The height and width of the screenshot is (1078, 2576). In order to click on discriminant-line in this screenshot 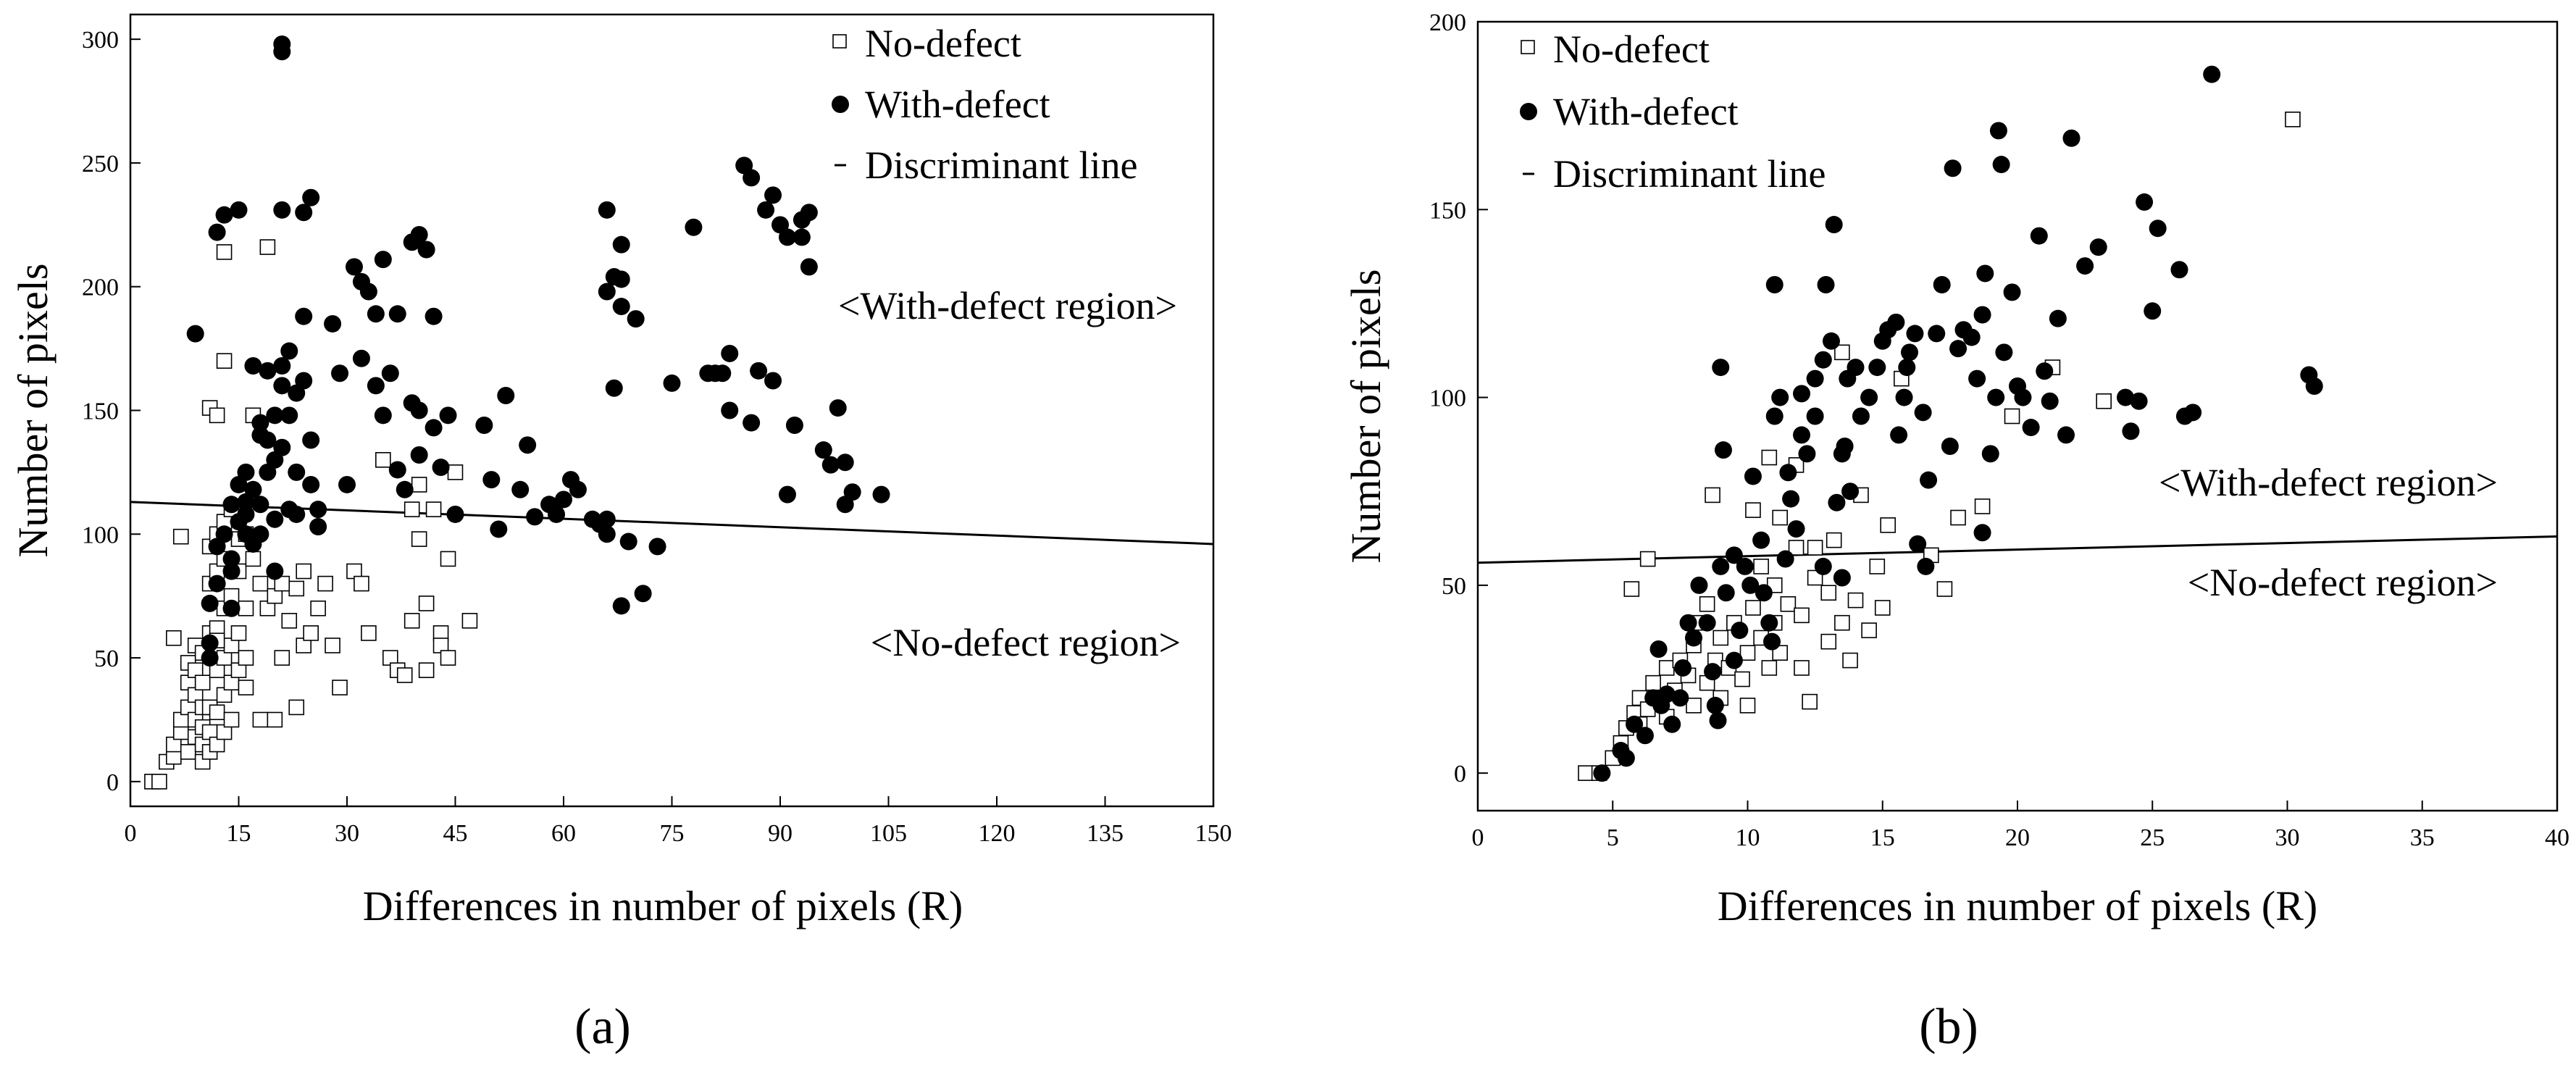, I will do `click(2018, 549)`.